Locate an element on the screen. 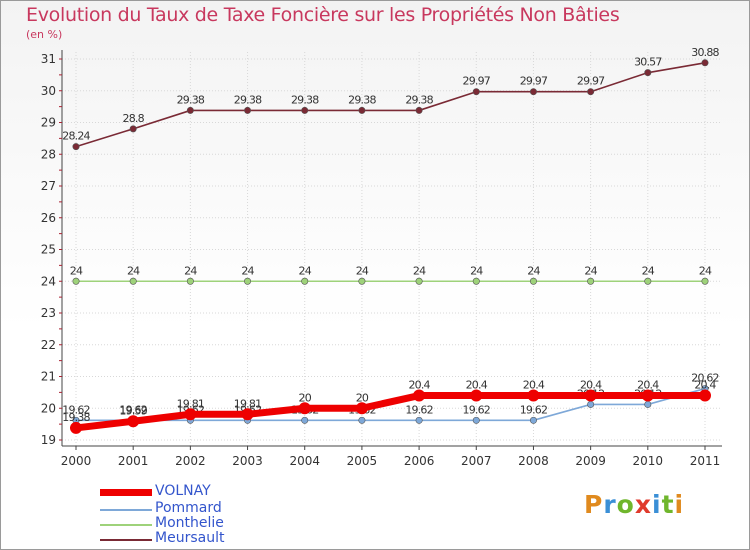 Image resolution: width=750 pixels, height=550 pixels. y-tick-label: 19 is located at coordinates (48, 440).